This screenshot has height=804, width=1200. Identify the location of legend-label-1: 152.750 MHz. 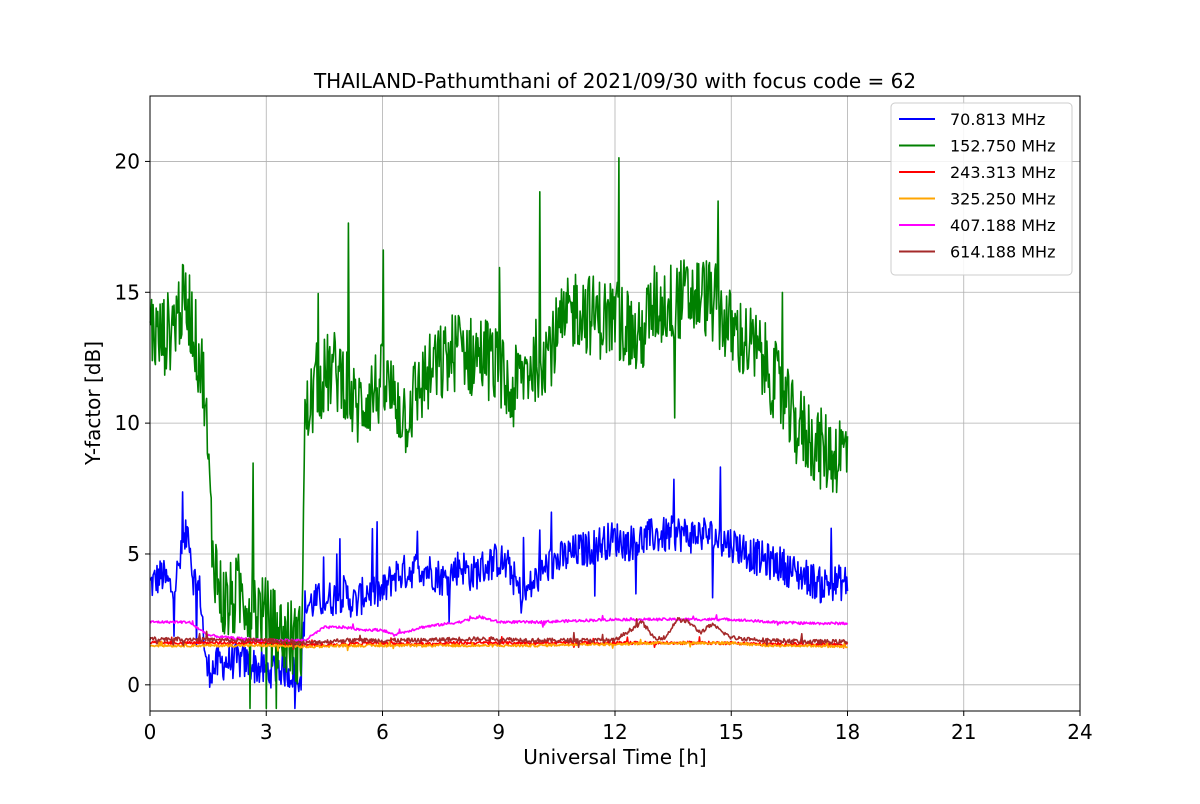
(1002, 146).